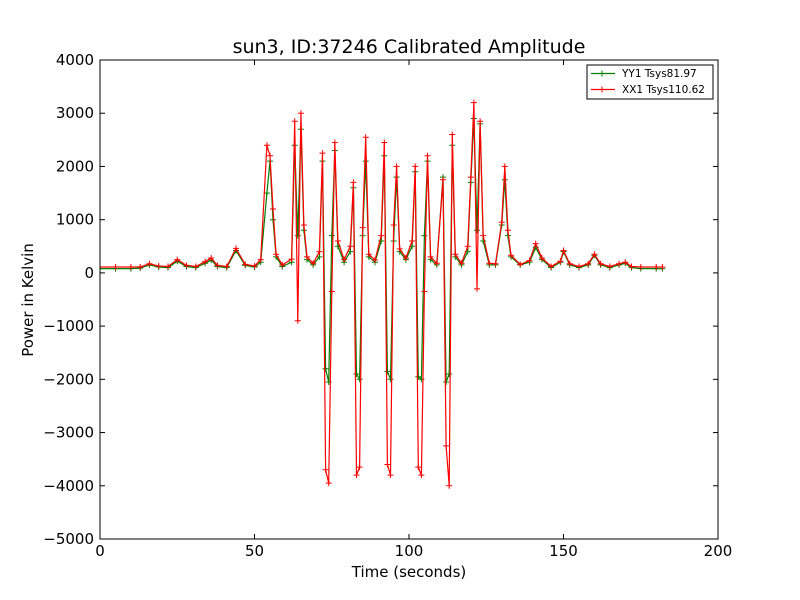 This screenshot has height=600, width=800. What do you see at coordinates (409, 551) in the screenshot?
I see `x-tick-label: 100` at bounding box center [409, 551].